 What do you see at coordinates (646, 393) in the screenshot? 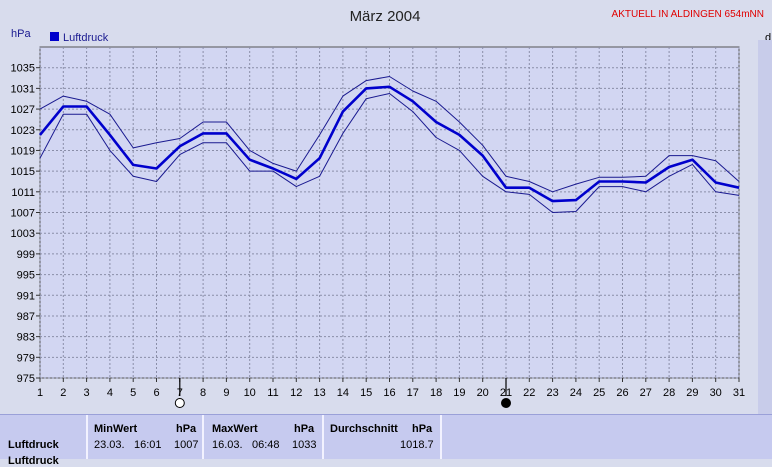
I see `x-tick-label: 27` at bounding box center [646, 393].